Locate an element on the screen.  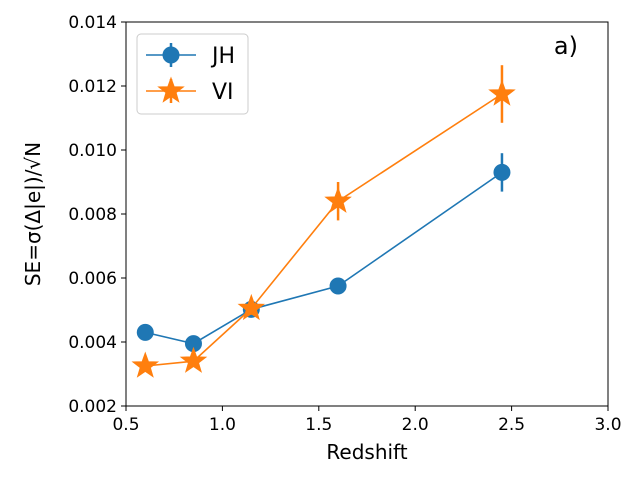
x-tick-label: 2.0 is located at coordinates (415, 425).